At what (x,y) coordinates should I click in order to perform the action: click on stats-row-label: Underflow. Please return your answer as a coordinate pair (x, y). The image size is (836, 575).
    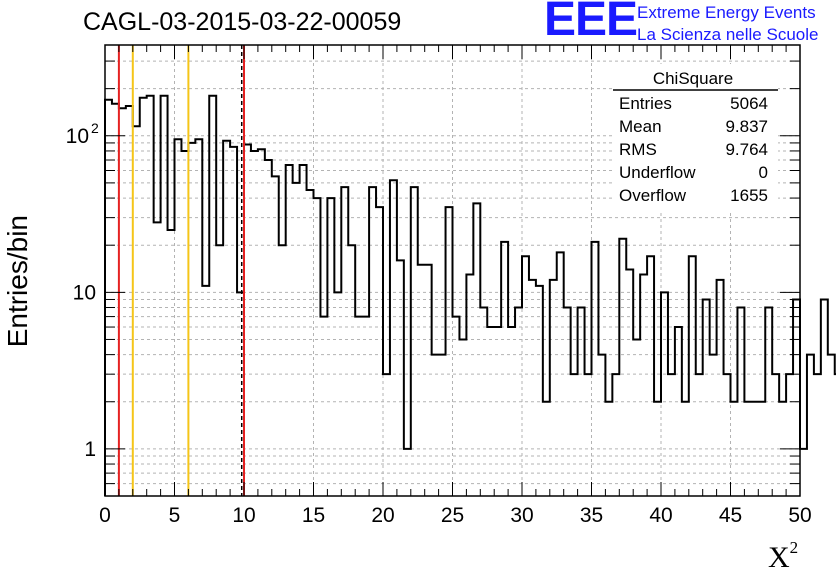
    Looking at the image, I should click on (657, 172).